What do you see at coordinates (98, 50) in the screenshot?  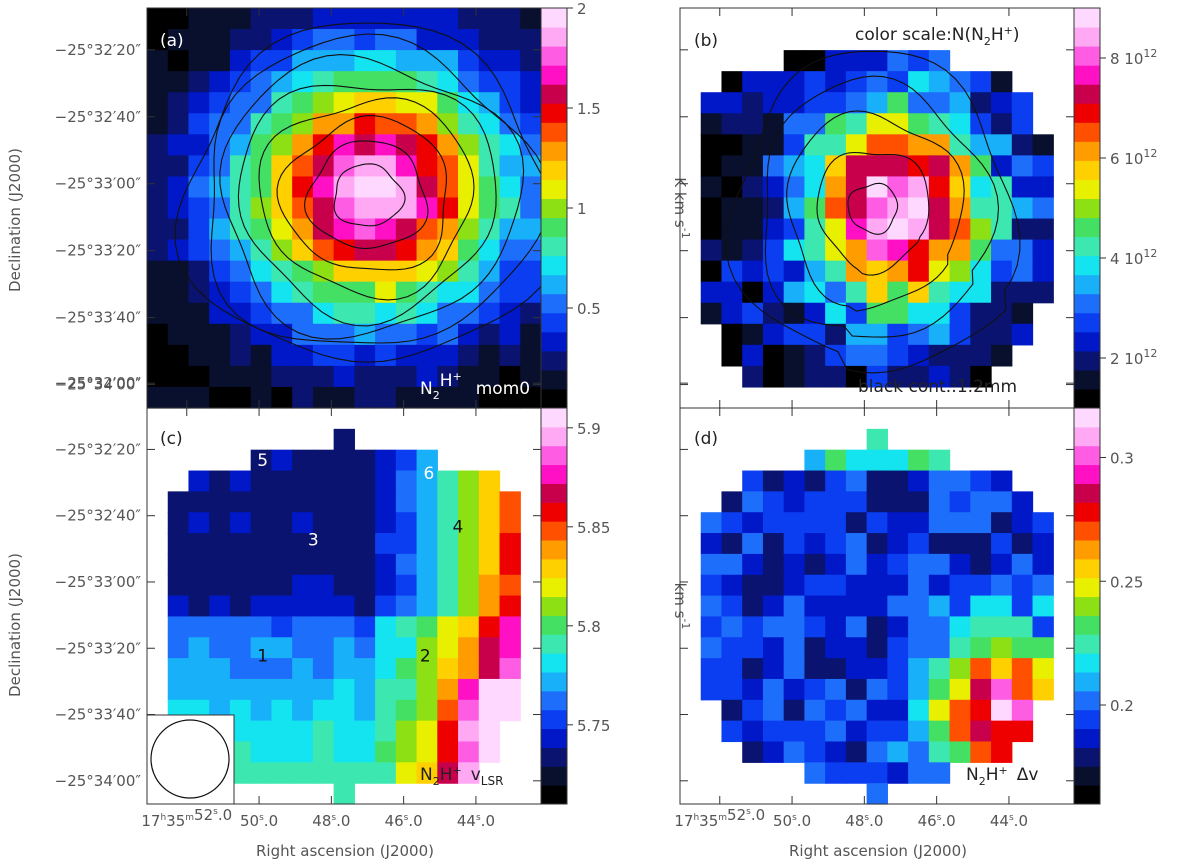 I see `dec-tick-label: −25°32′20″` at bounding box center [98, 50].